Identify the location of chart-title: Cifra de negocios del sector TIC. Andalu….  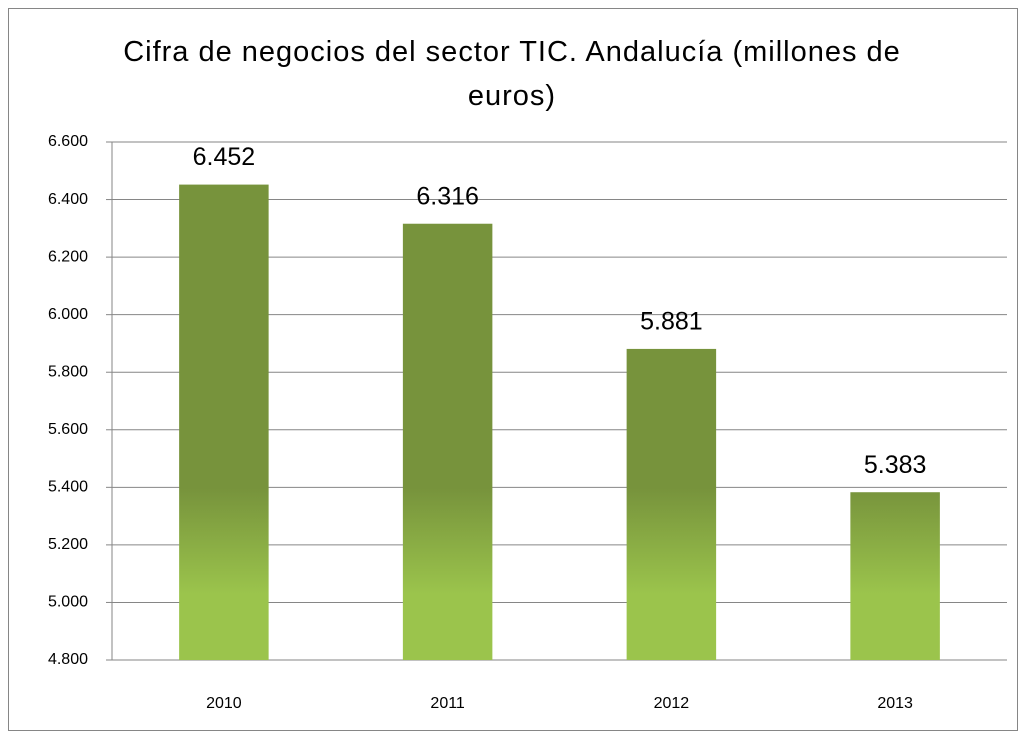
(512, 74).